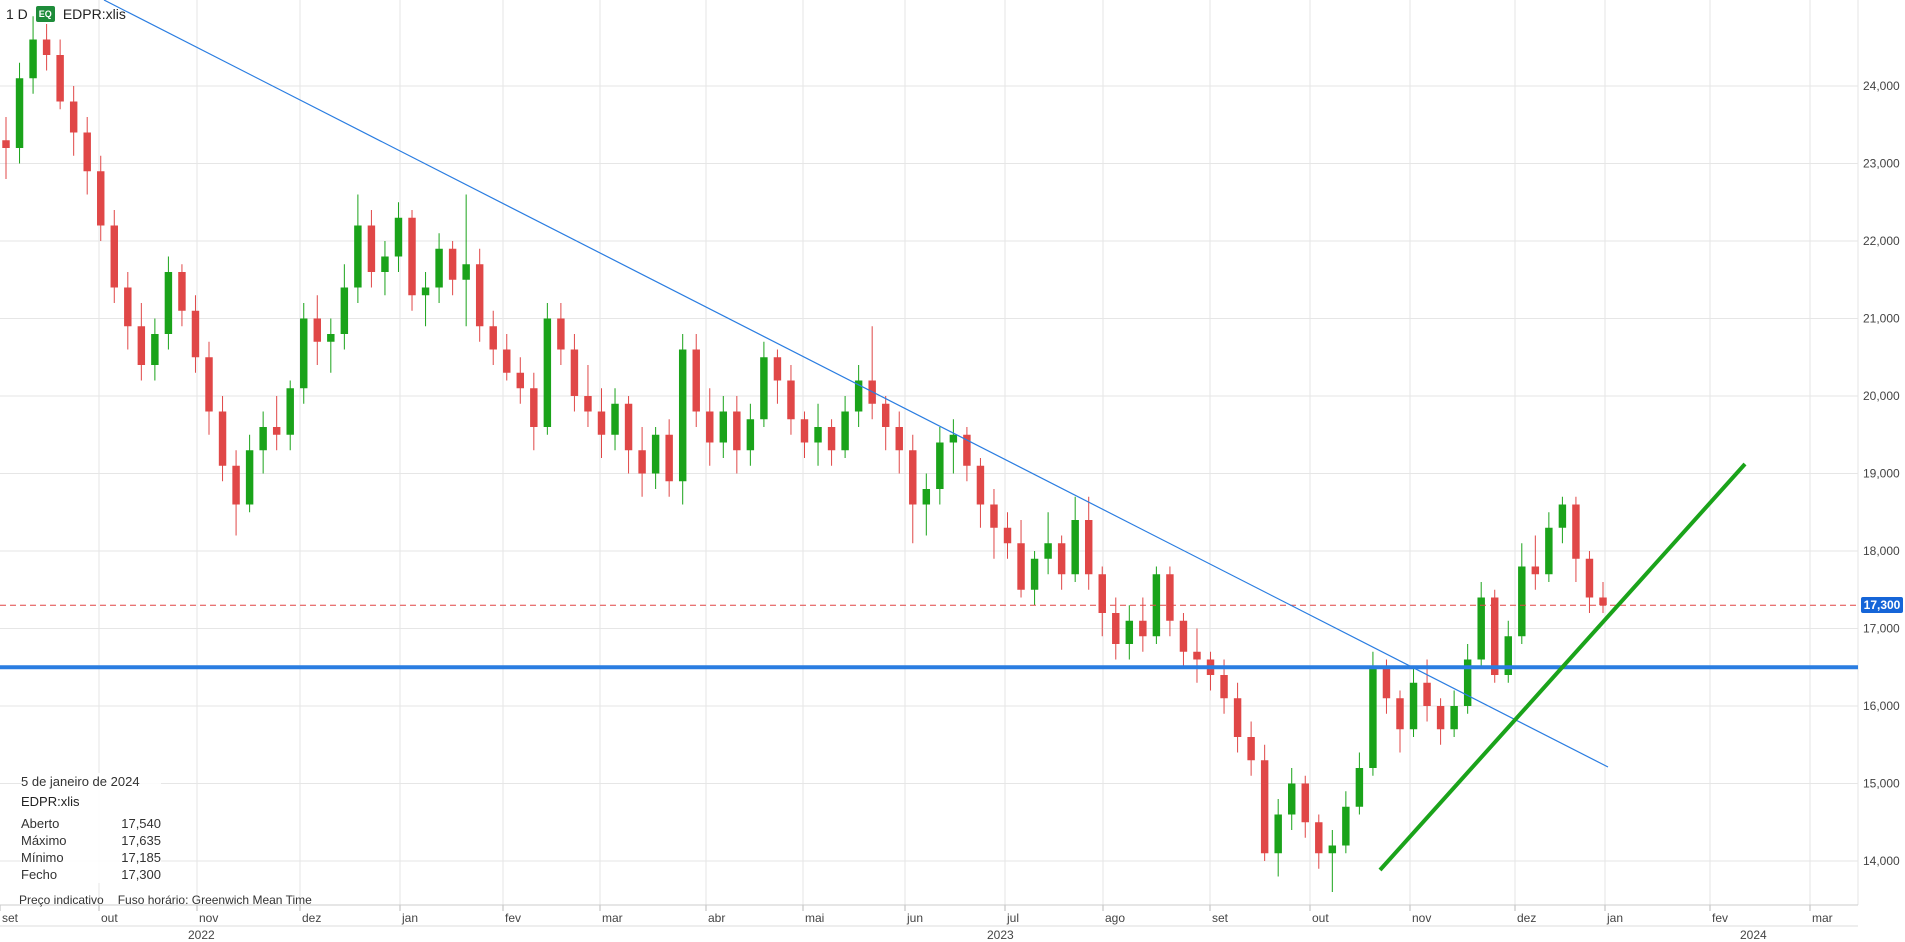 The width and height of the screenshot is (1905, 942). Describe the element at coordinates (45, 14) in the screenshot. I see `equity-badge: EQ` at that location.